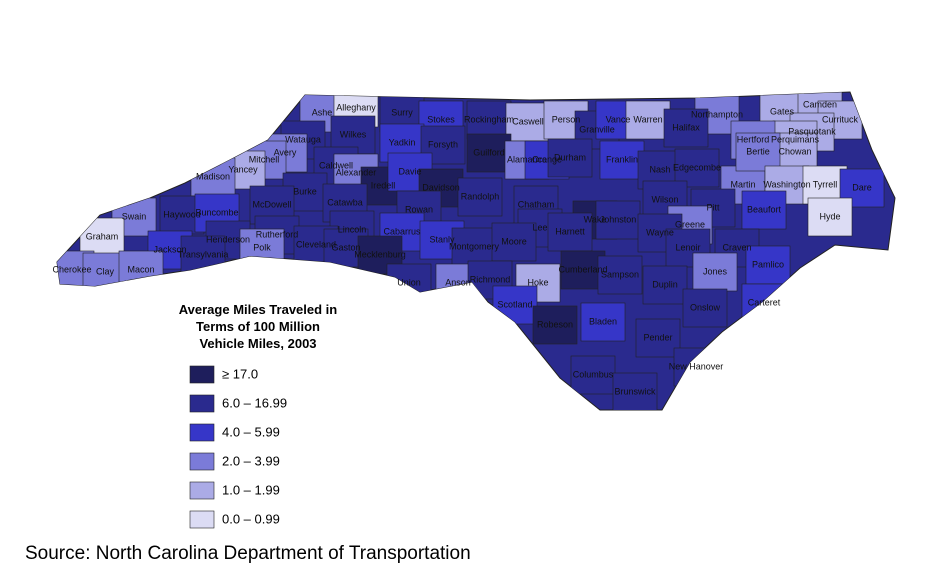 The image size is (938, 579). Describe the element at coordinates (595, 219) in the screenshot. I see `county-label: Wake` at that location.